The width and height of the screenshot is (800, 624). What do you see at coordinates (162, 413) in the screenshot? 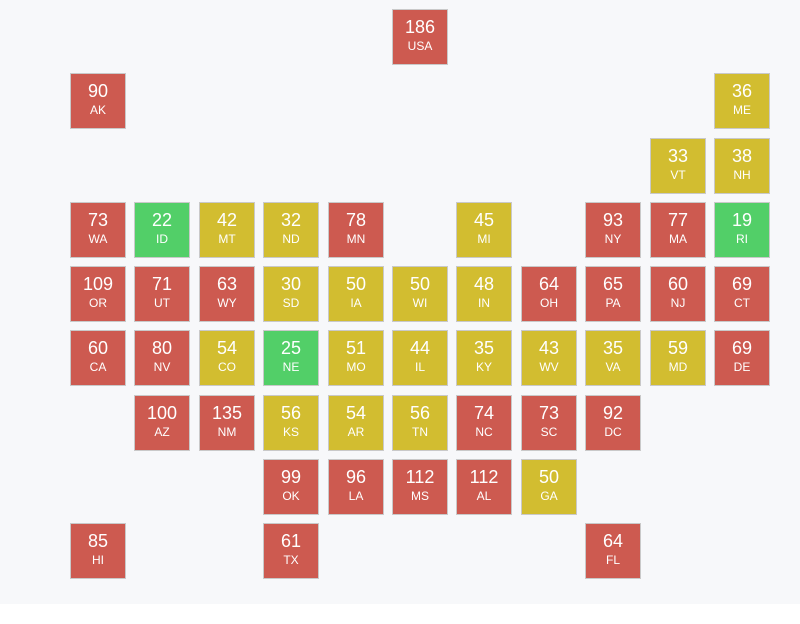
I see `tile-value: 100` at bounding box center [162, 413].